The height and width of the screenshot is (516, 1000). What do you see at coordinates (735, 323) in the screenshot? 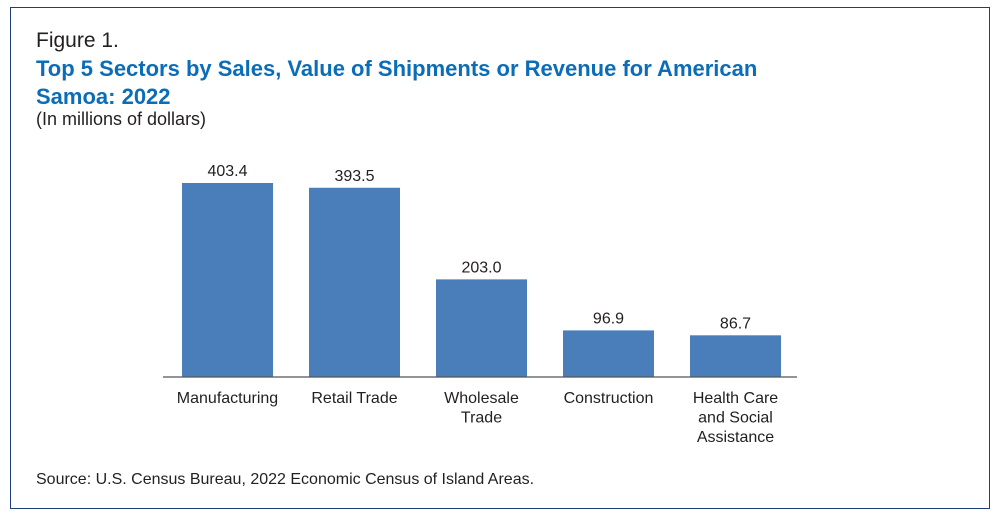
I see `bar-value-label-4: 86.7` at bounding box center [735, 323].